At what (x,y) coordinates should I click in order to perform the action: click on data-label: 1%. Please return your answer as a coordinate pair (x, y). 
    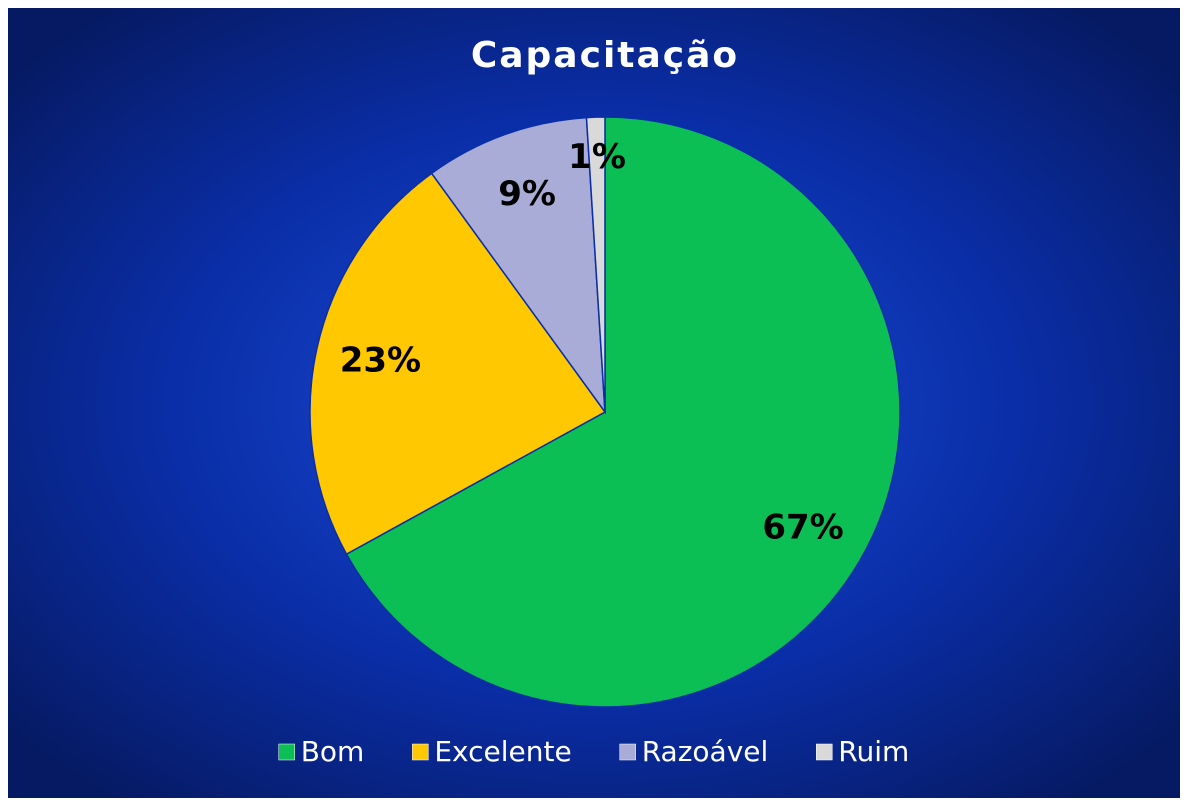
    Looking at the image, I should click on (597, 157).